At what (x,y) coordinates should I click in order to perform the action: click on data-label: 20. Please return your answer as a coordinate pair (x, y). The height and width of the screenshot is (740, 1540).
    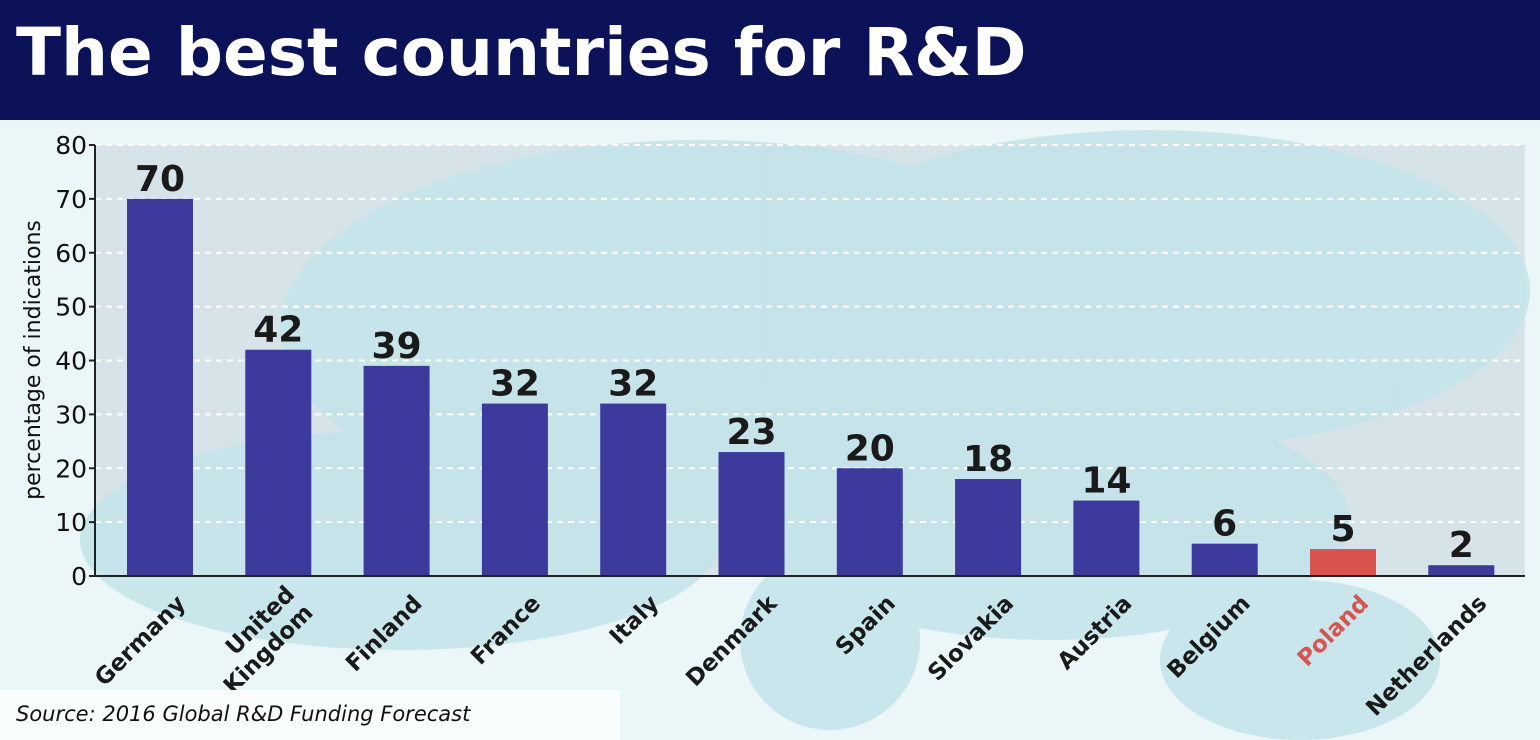
    Looking at the image, I should click on (870, 448).